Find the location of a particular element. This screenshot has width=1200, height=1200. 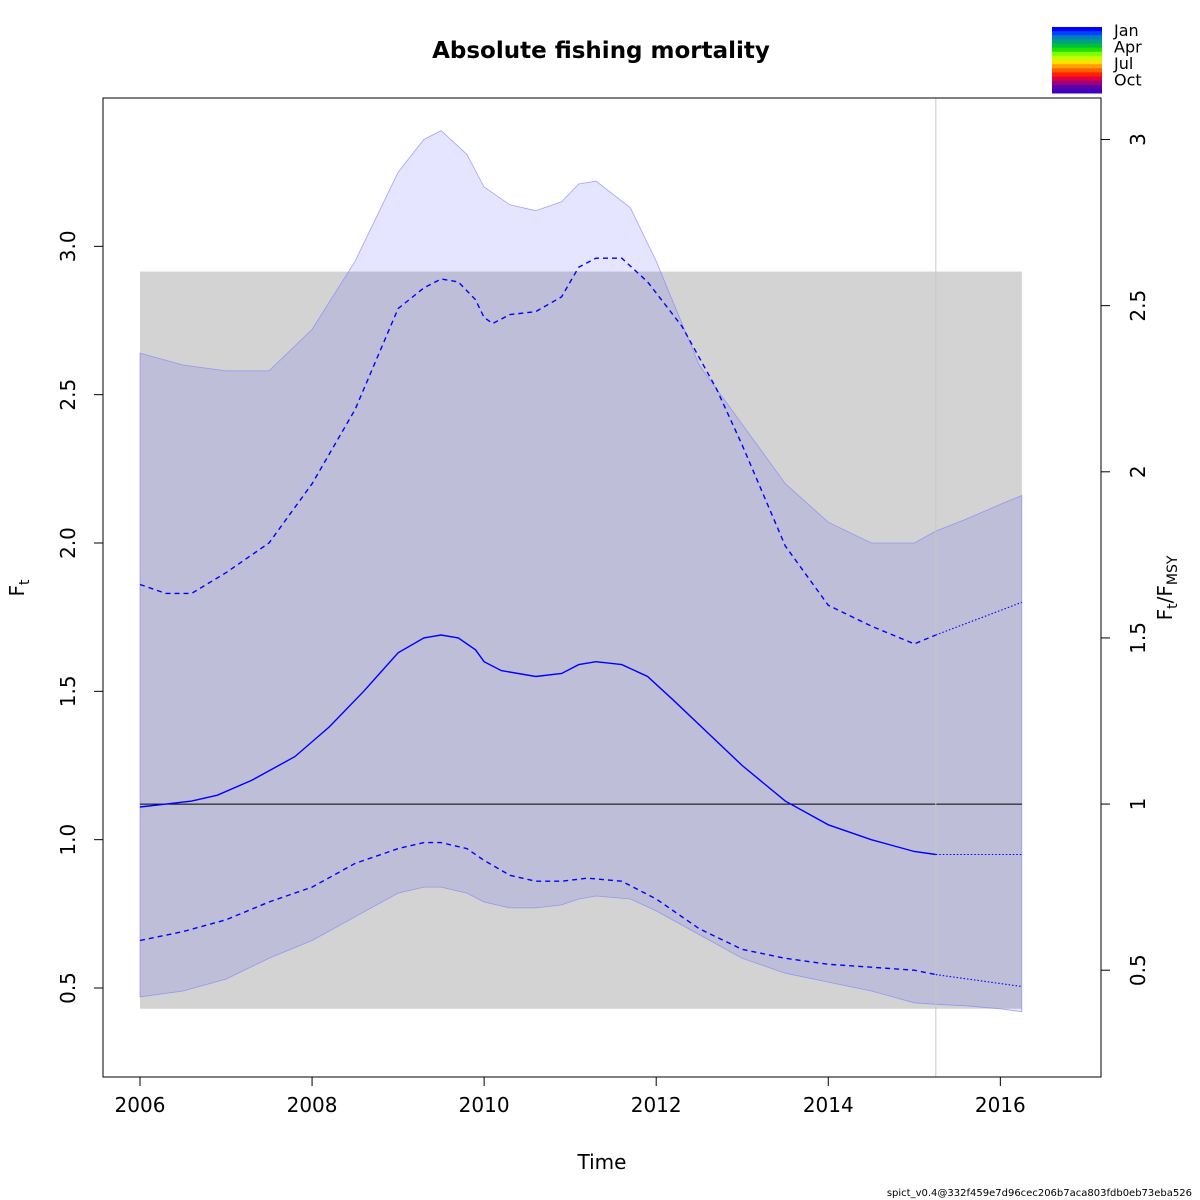

y-axis: 0.5 1.0 1.5 2.0 2.5 3.0 is located at coordinates (79, 617).